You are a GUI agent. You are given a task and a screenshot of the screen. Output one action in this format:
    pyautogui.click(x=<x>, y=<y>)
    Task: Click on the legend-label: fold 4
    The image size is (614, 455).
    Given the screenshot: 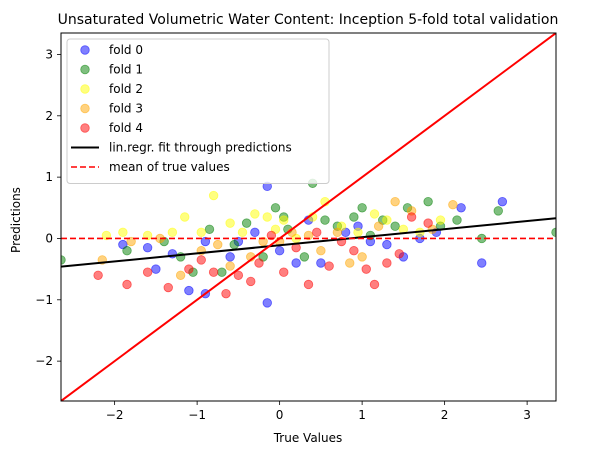 What is the action you would take?
    pyautogui.click(x=126, y=128)
    